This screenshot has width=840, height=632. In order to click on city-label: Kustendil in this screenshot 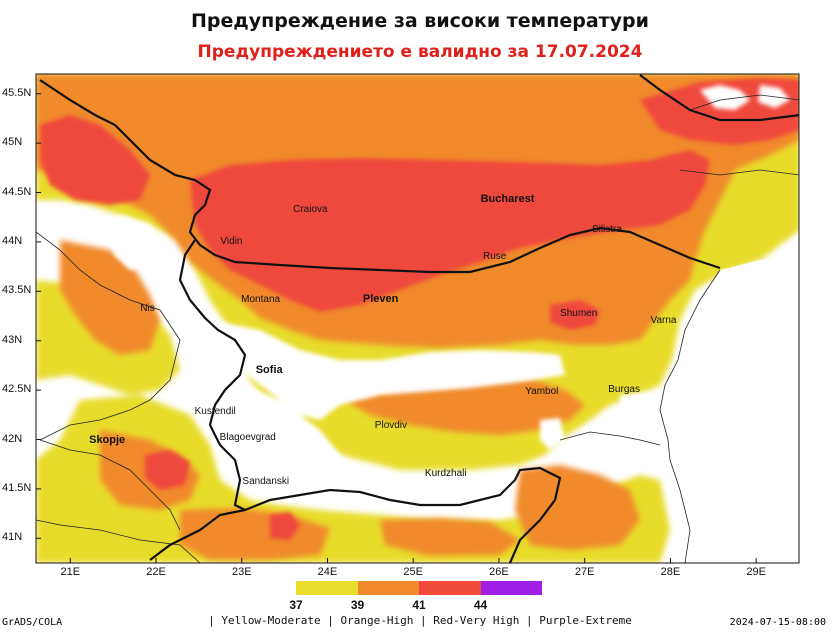, I will do `click(215, 411)`.